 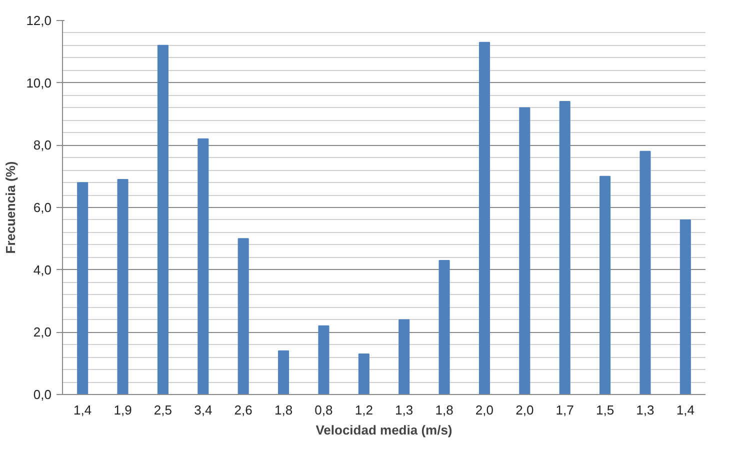 I want to click on x-tick-label: 1,5, so click(x=605, y=410).